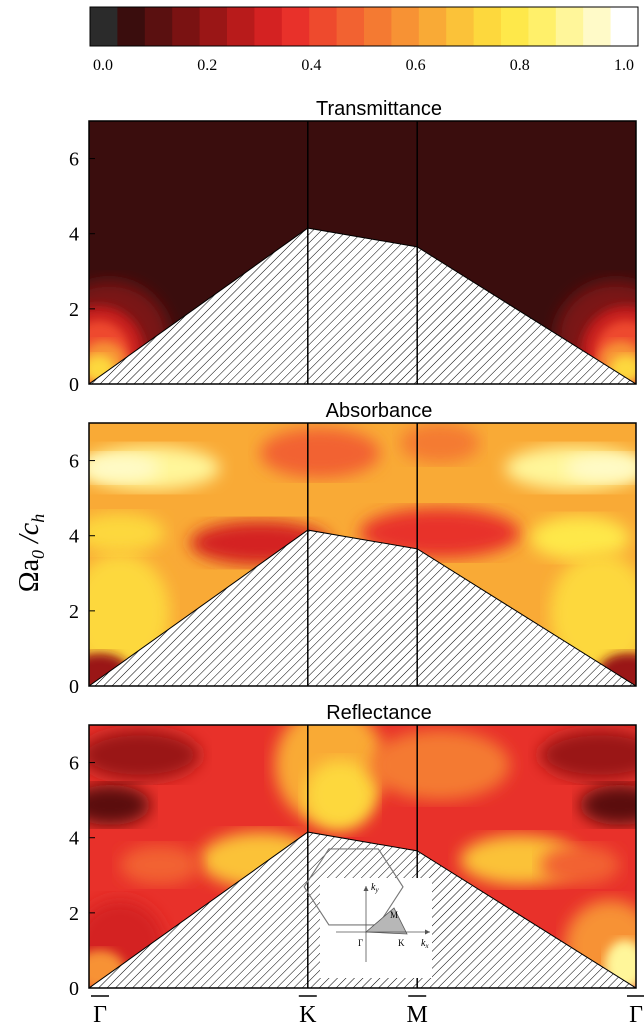  Describe the element at coordinates (417, 1015) in the screenshot. I see `x-tick-label: M` at that location.